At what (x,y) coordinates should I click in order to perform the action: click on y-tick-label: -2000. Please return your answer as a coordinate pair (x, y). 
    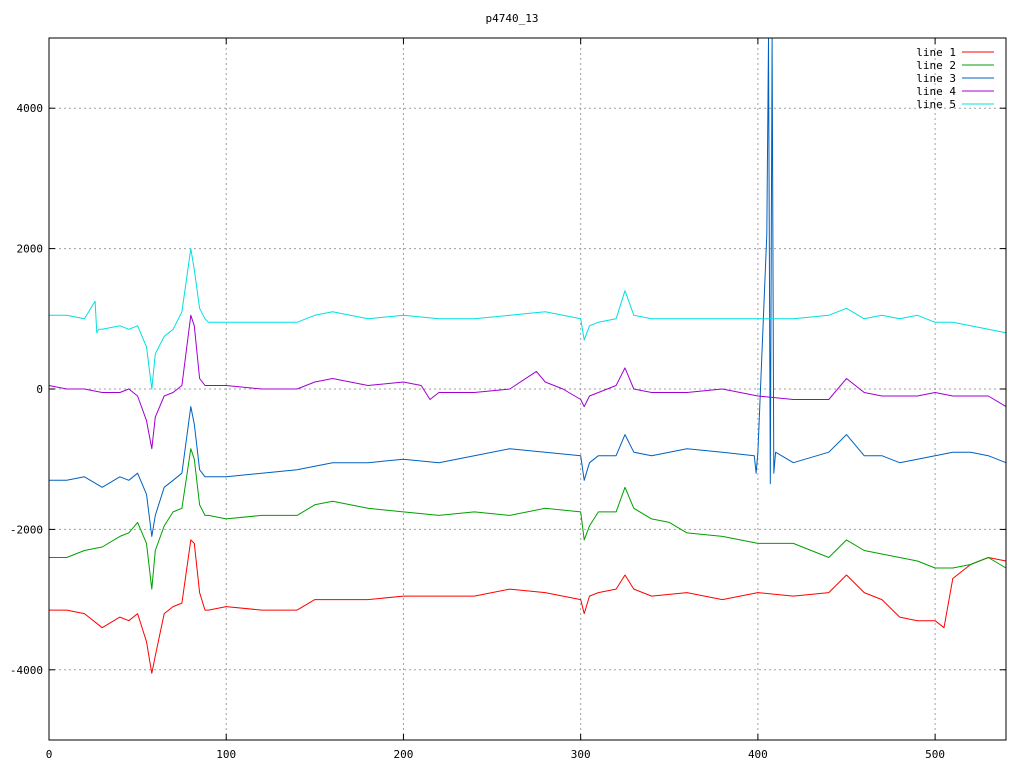
    Looking at the image, I should click on (26, 529).